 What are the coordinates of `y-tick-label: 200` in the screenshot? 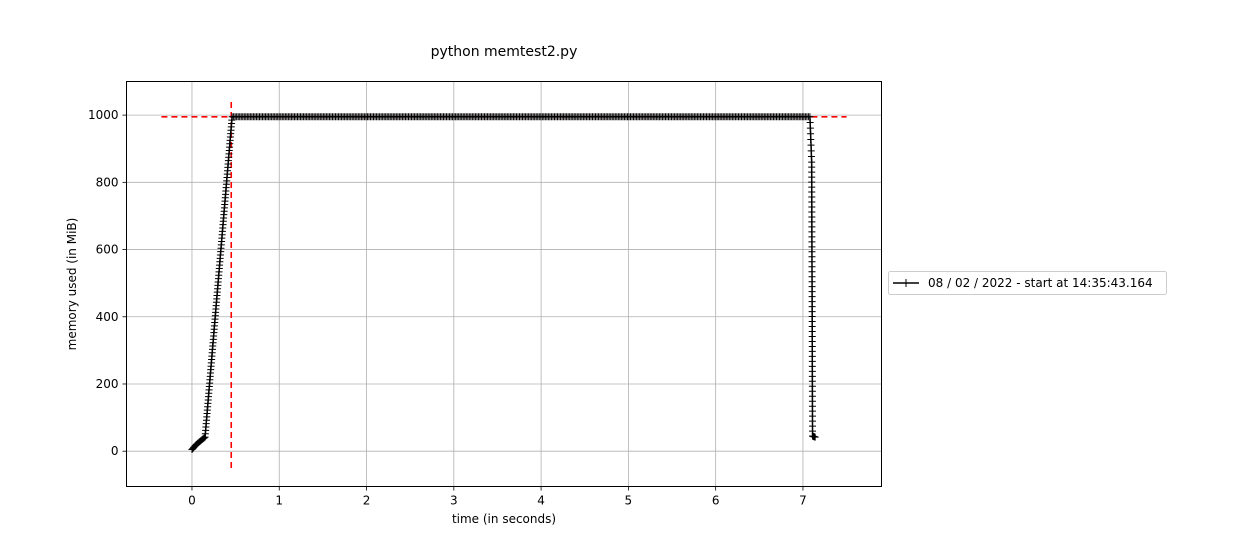 It's located at (107, 384).